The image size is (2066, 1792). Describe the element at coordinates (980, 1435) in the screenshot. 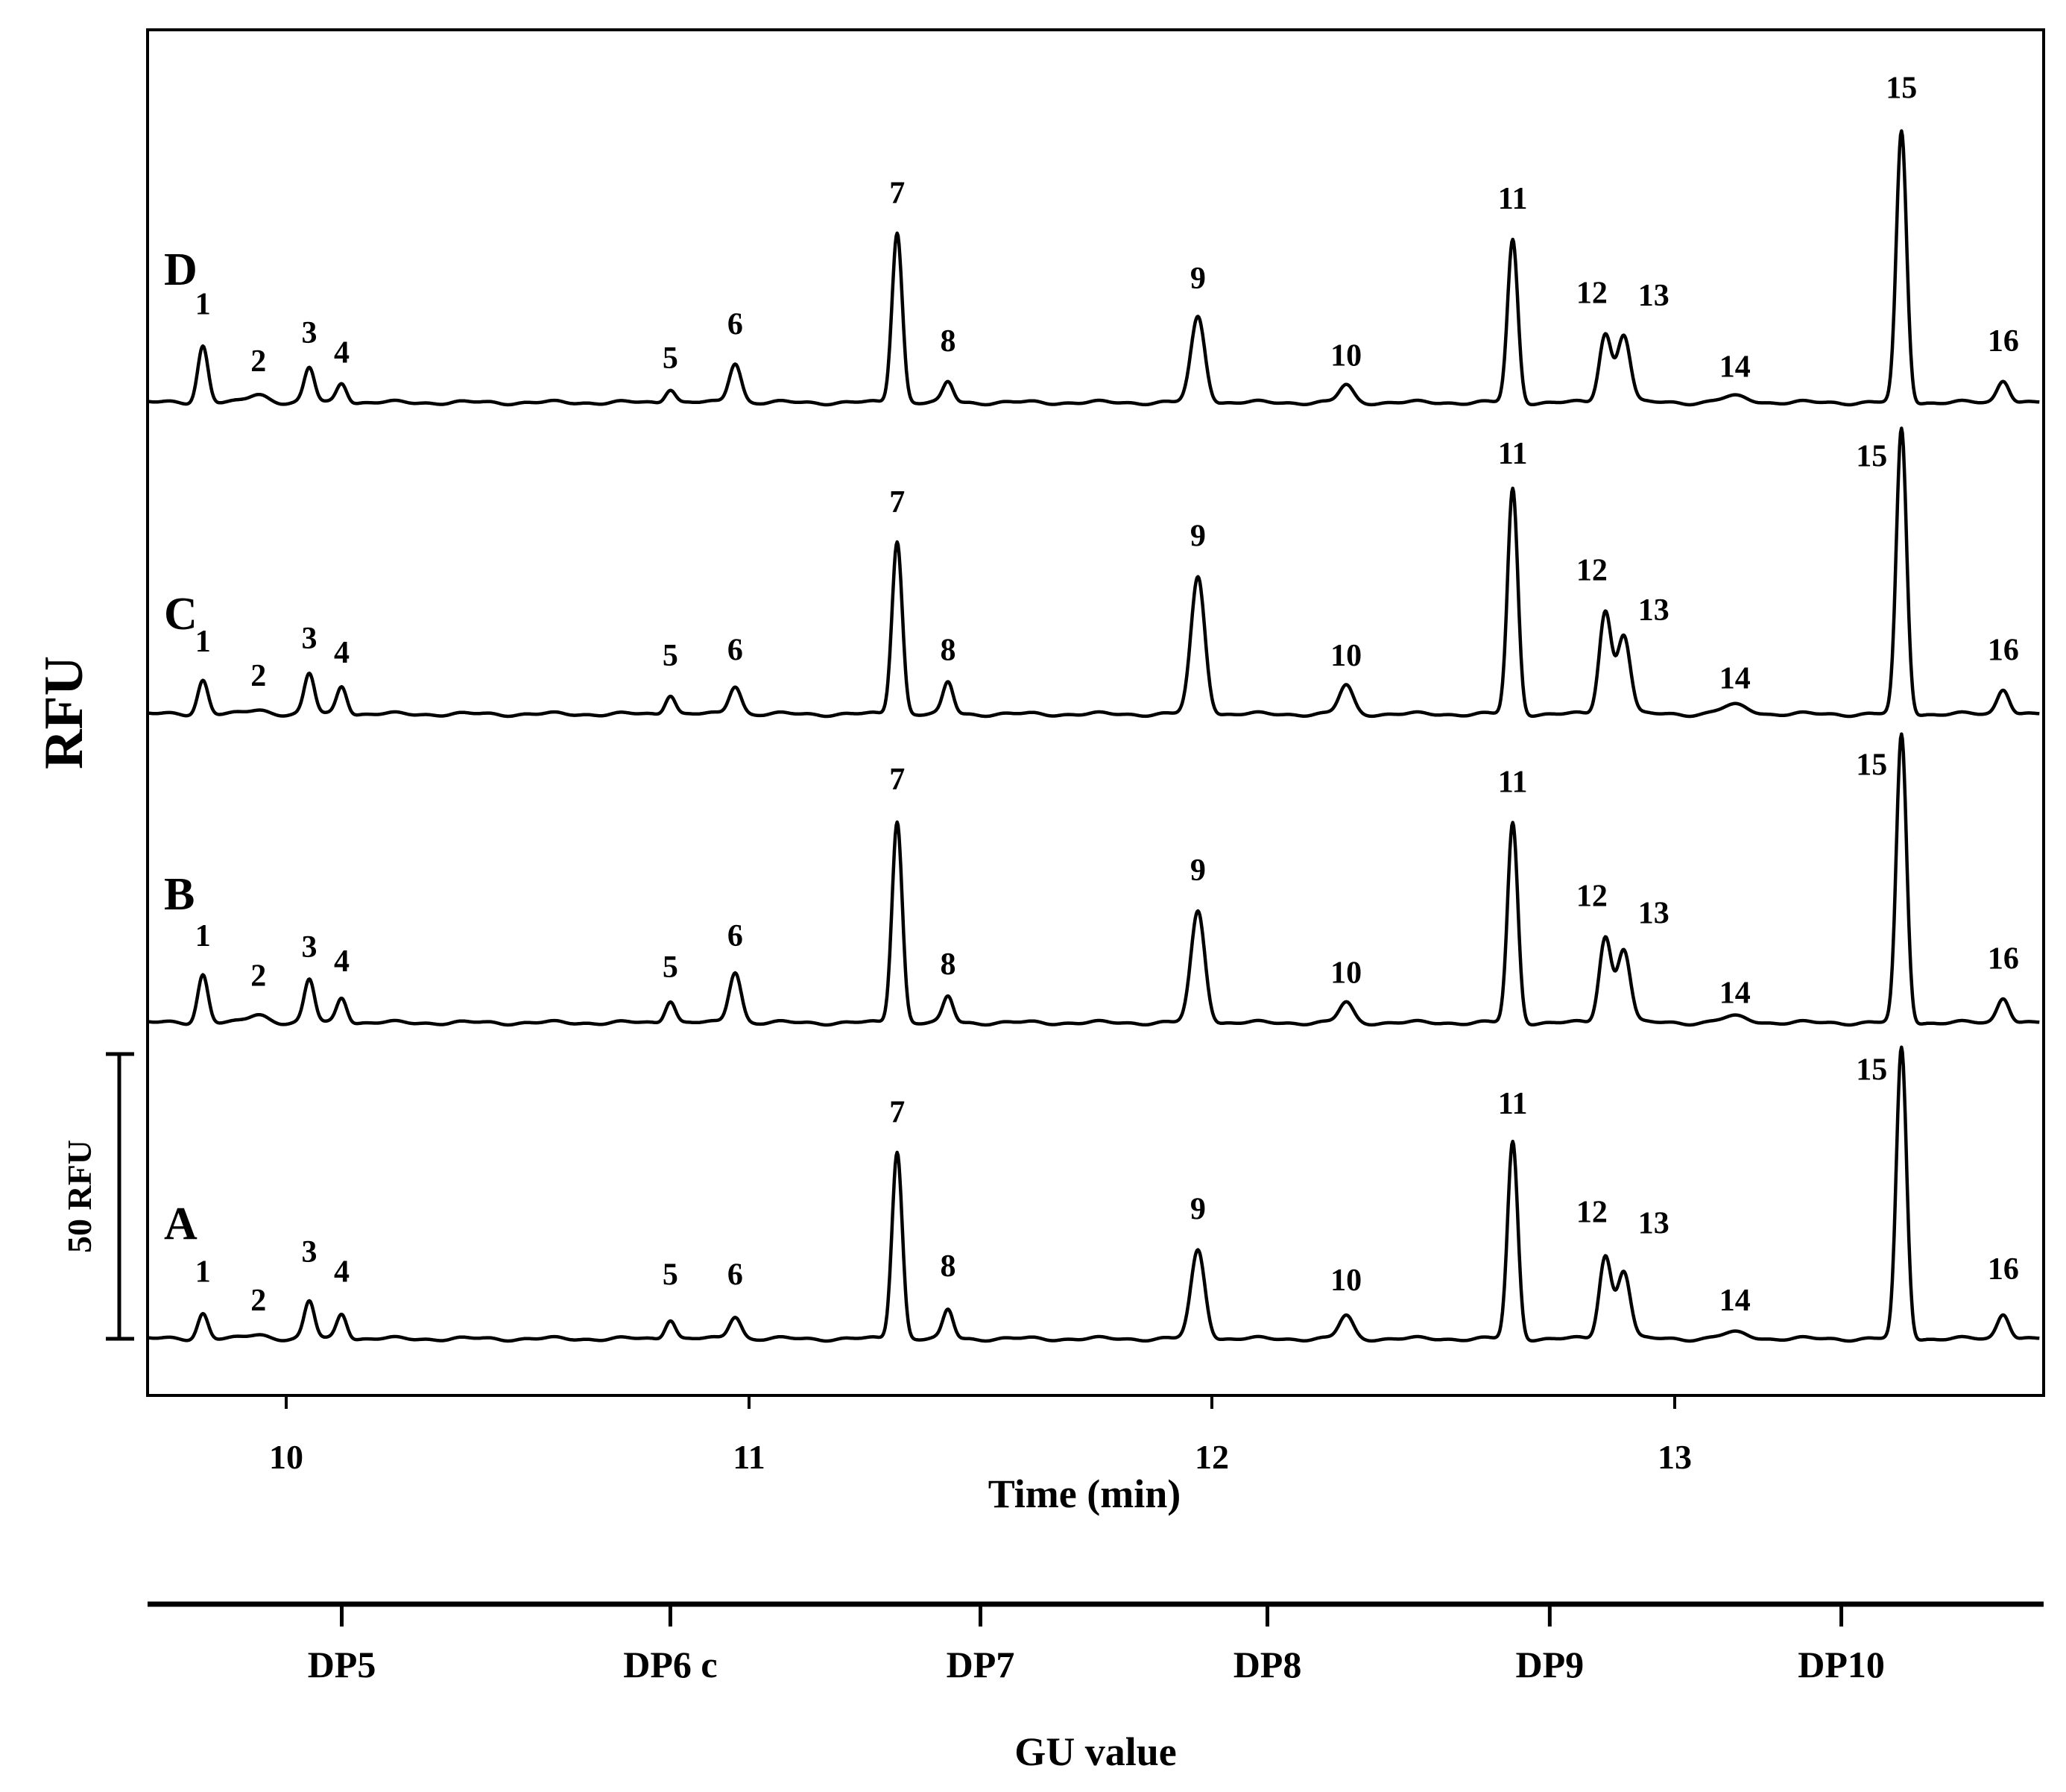

I see `time-axis: 10 11 12 13` at that location.